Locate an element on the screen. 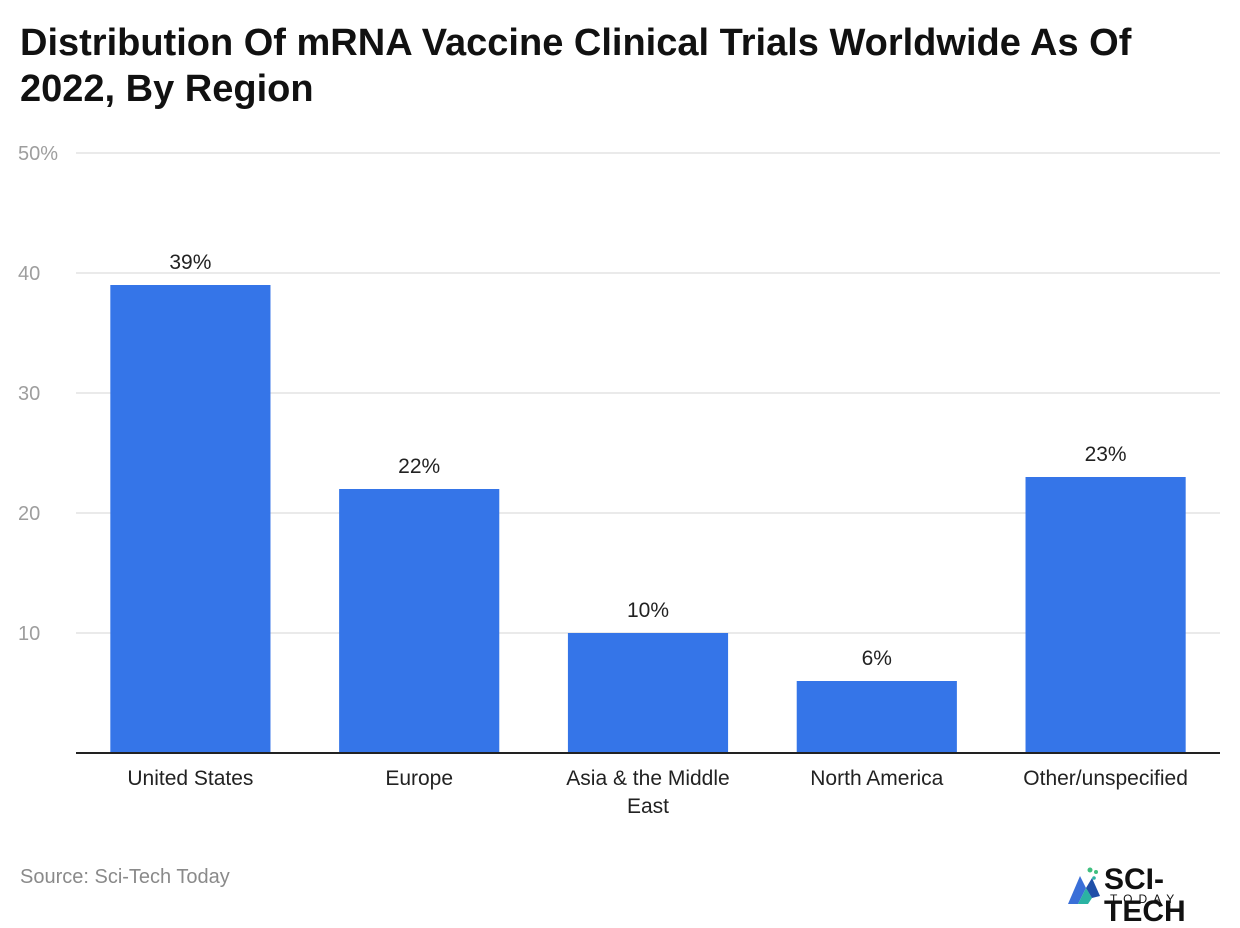 This screenshot has height=928, width=1240. data-label: 6% is located at coordinates (877, 658).